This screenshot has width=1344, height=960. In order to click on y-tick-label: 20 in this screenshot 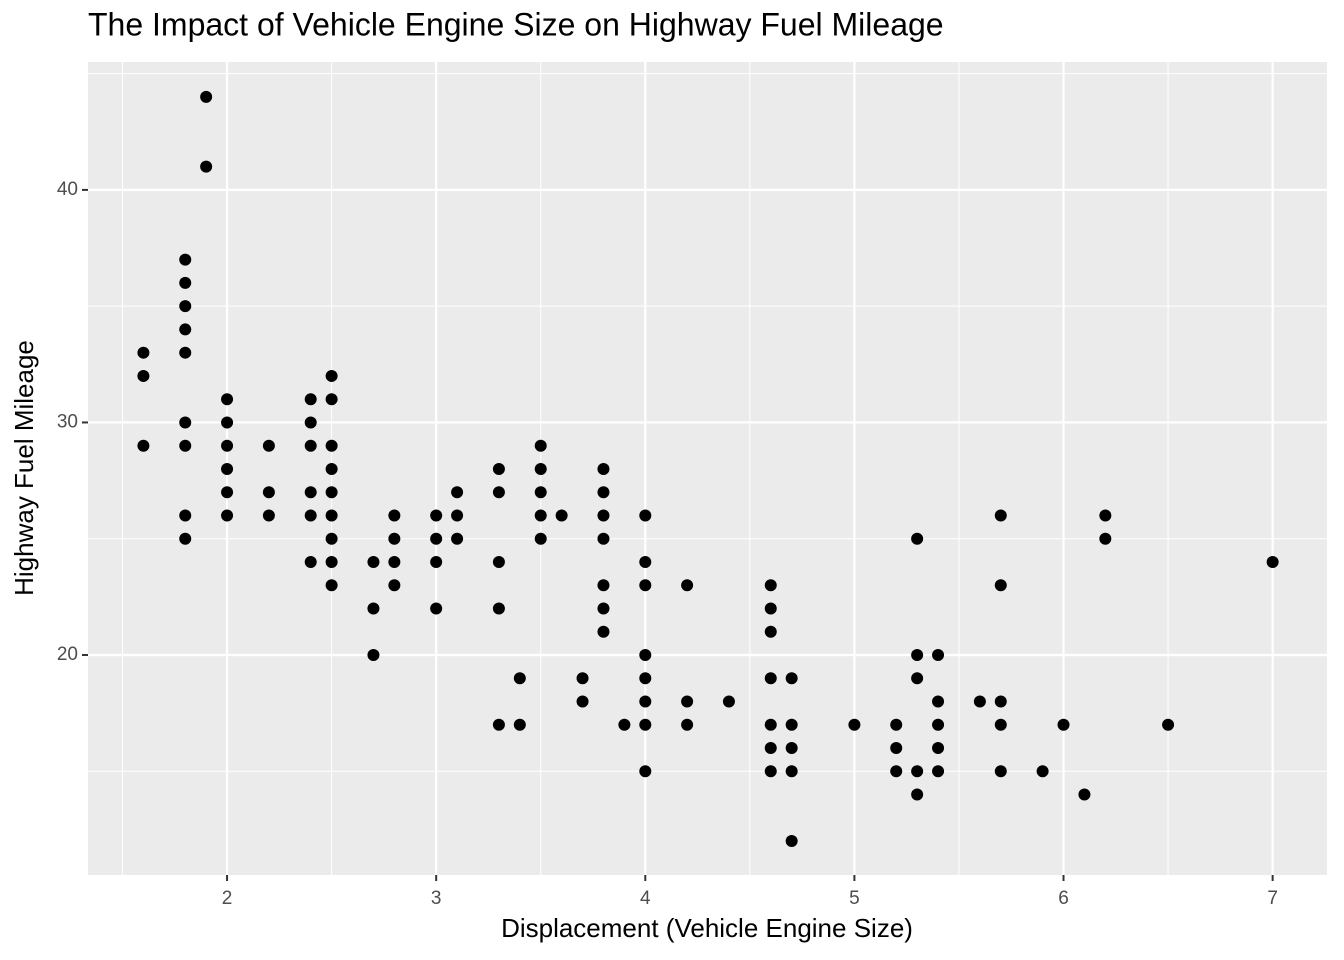, I will do `click(67, 654)`.